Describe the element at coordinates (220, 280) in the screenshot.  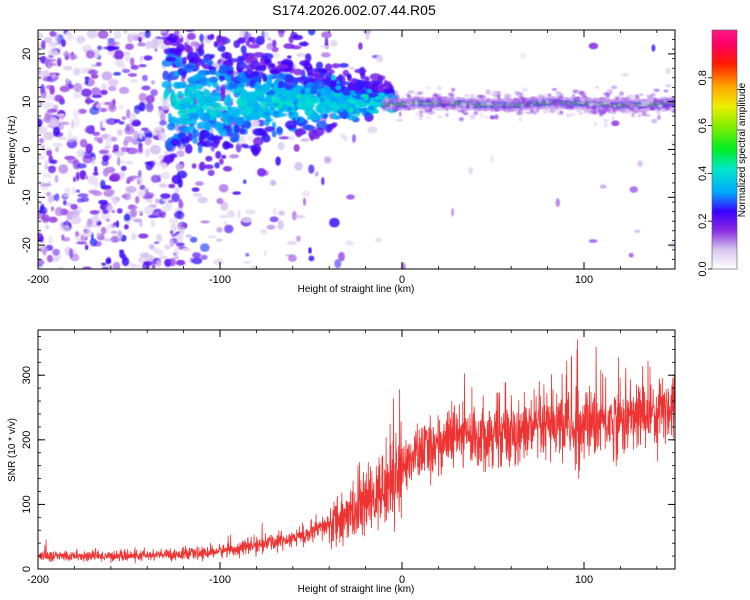
I see `spectrogram-x-tick-label: -100` at that location.